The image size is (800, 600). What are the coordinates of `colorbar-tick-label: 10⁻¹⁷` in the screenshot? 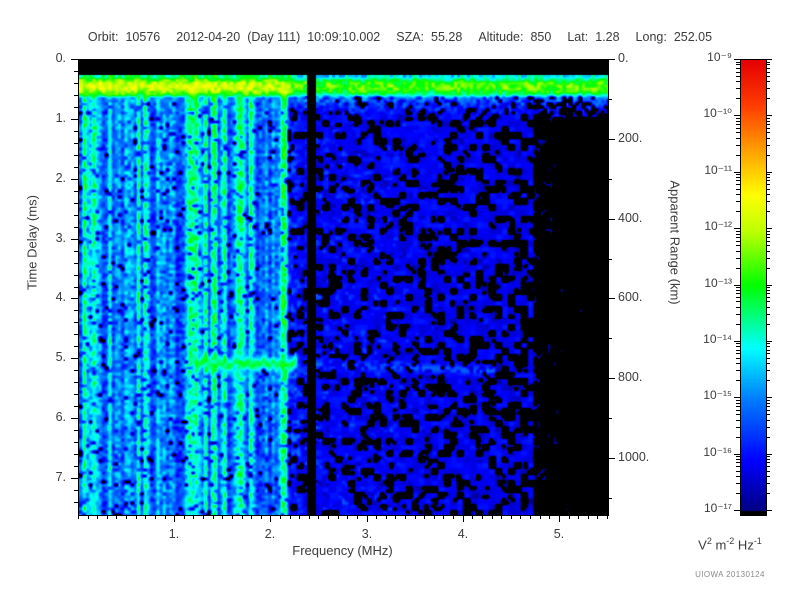 It's located at (717, 508).